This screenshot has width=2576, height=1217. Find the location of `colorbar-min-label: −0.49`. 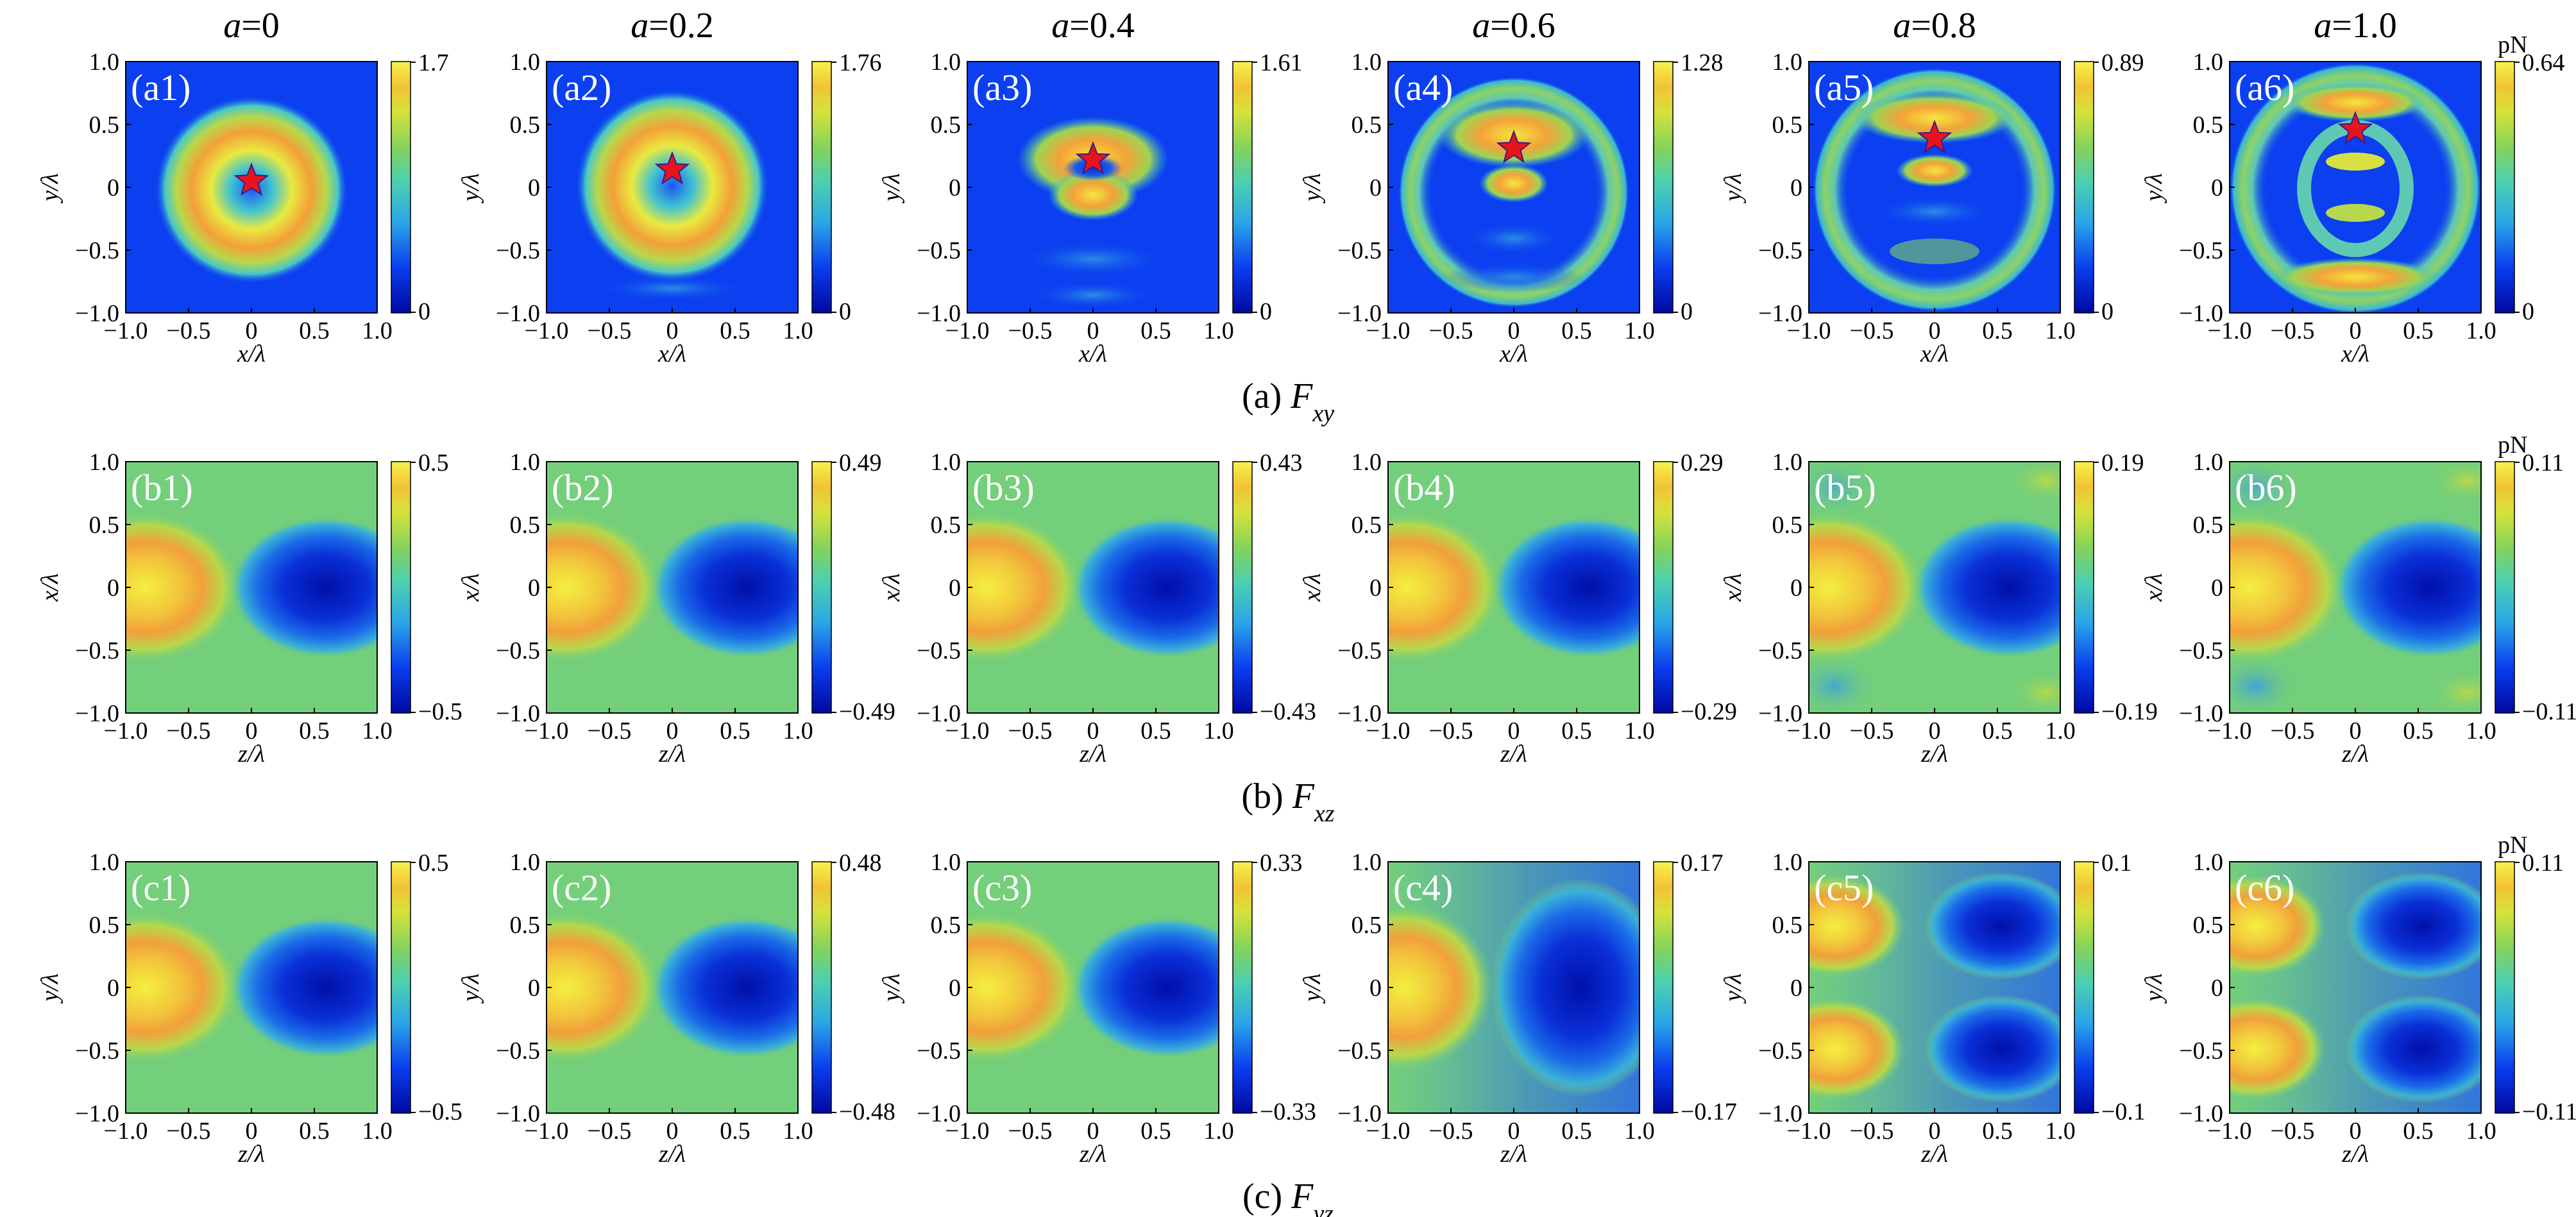

colorbar-min-label: −0.49 is located at coordinates (867, 711).